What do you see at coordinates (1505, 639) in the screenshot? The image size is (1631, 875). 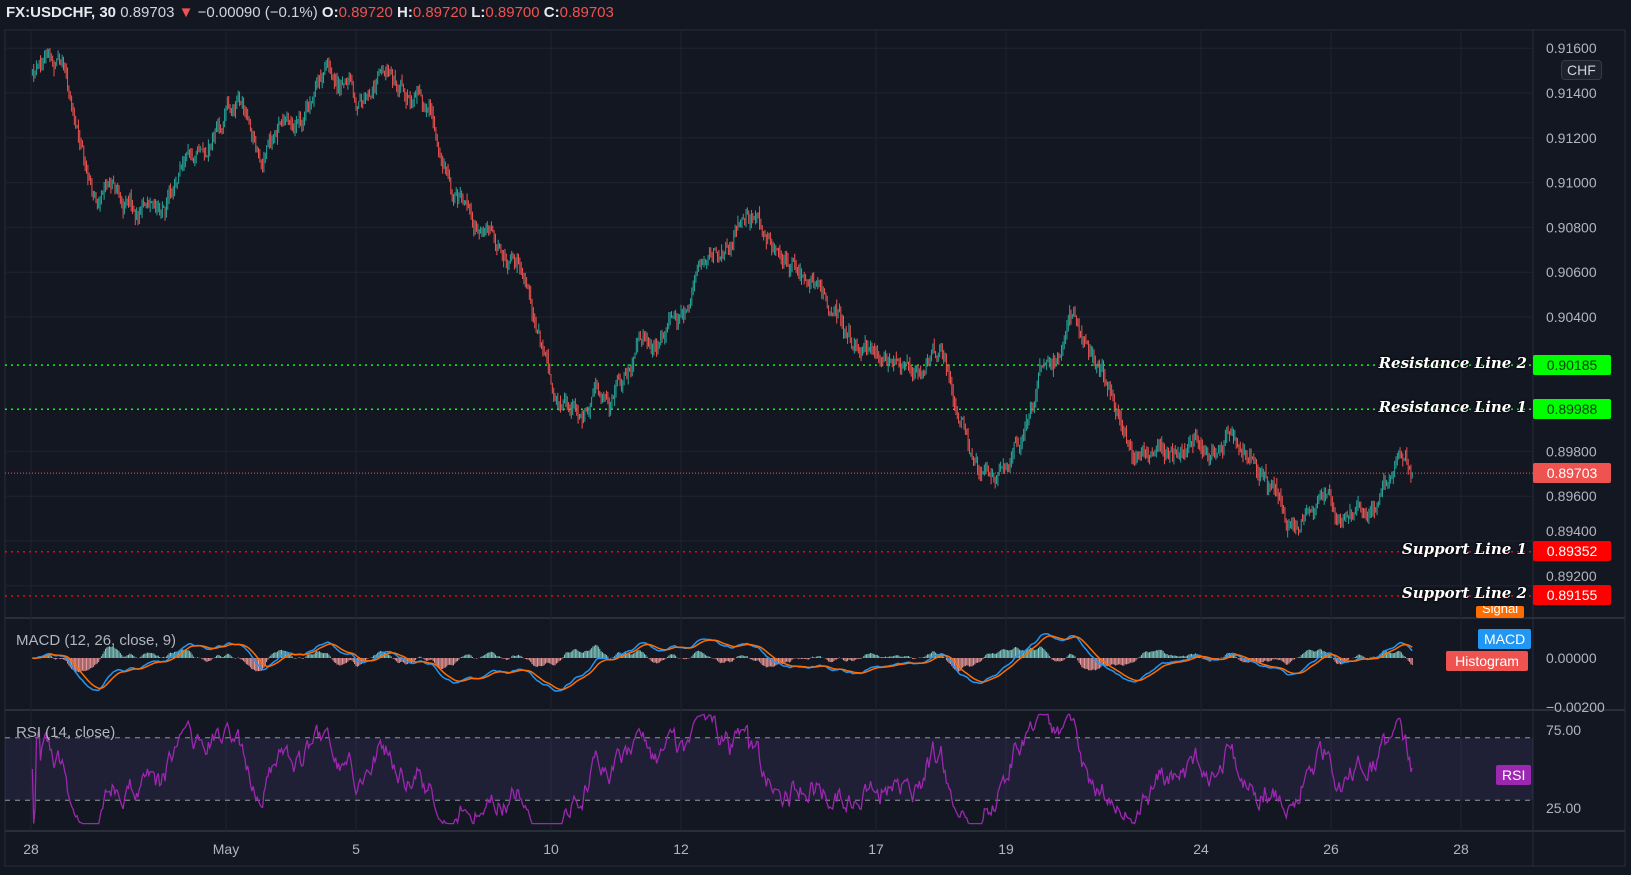 I see `macd-legend-tag: MACD` at bounding box center [1505, 639].